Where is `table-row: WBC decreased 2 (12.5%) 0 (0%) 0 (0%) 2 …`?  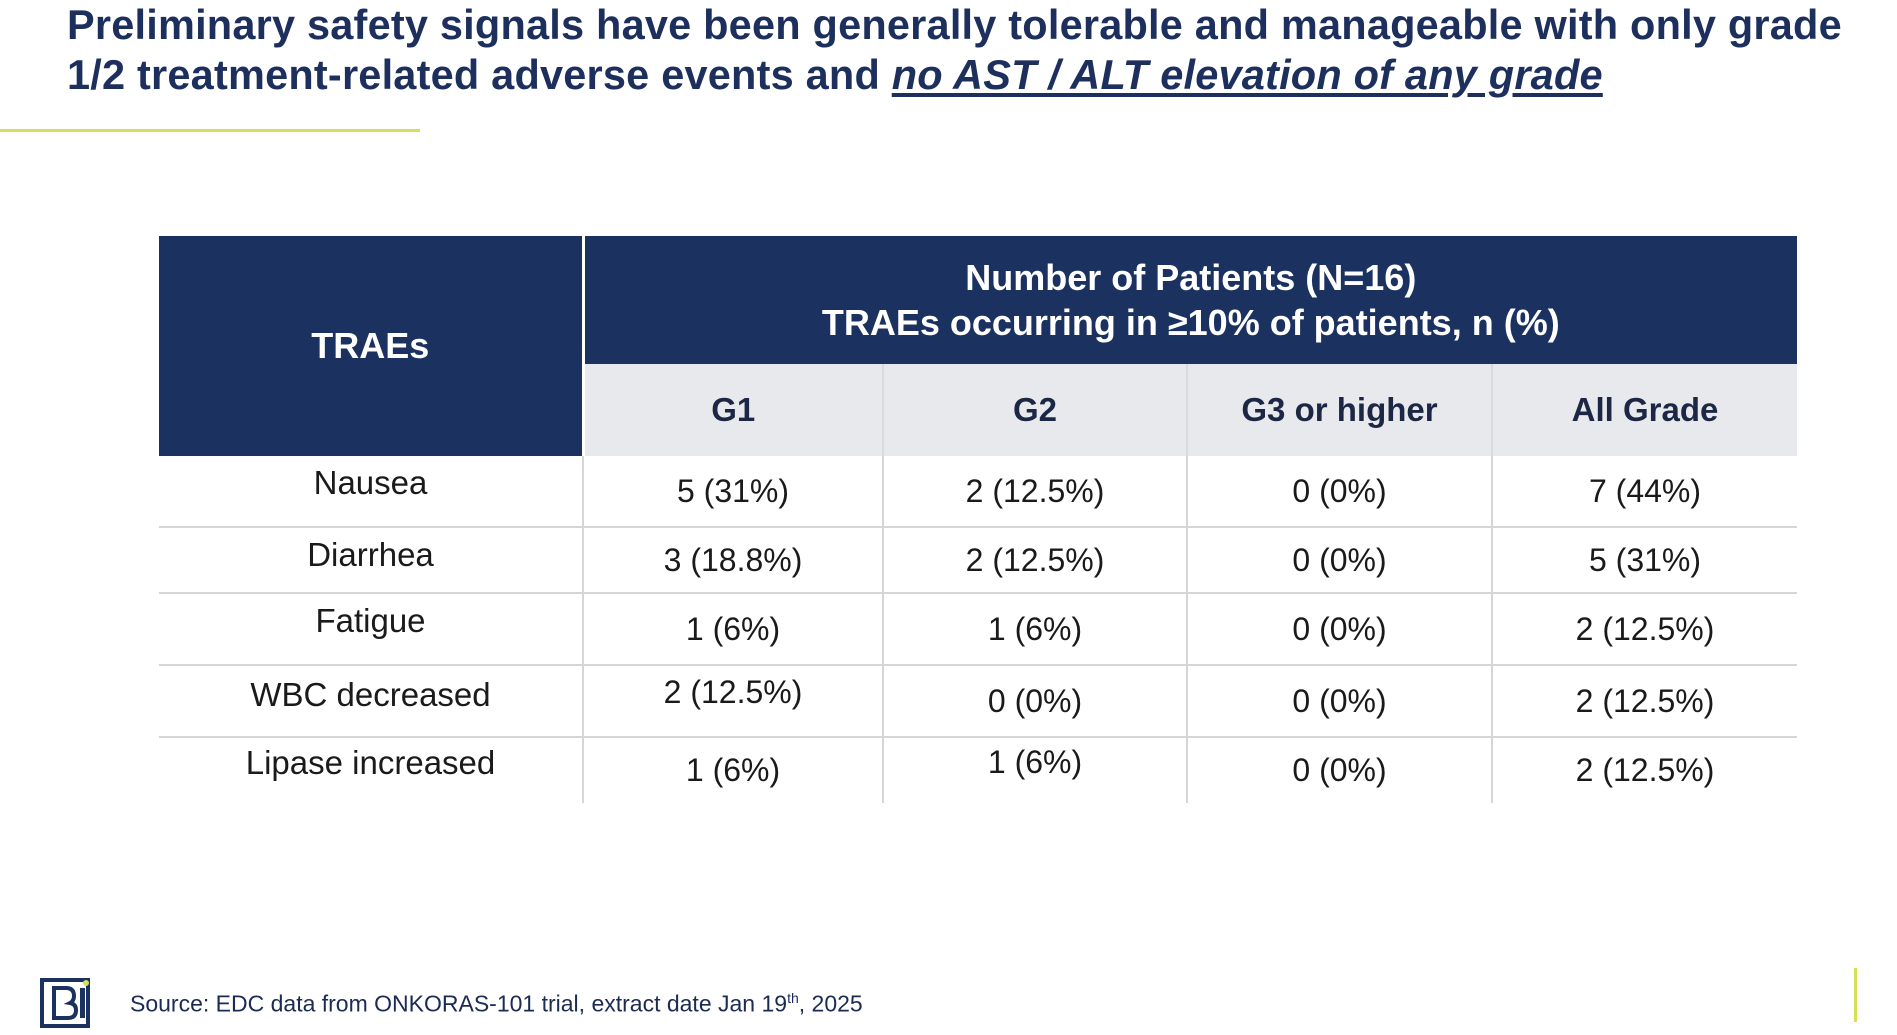
table-row: WBC decreased 2 (12.5%) 0 (0%) 0 (0%) 2 … is located at coordinates (978, 701).